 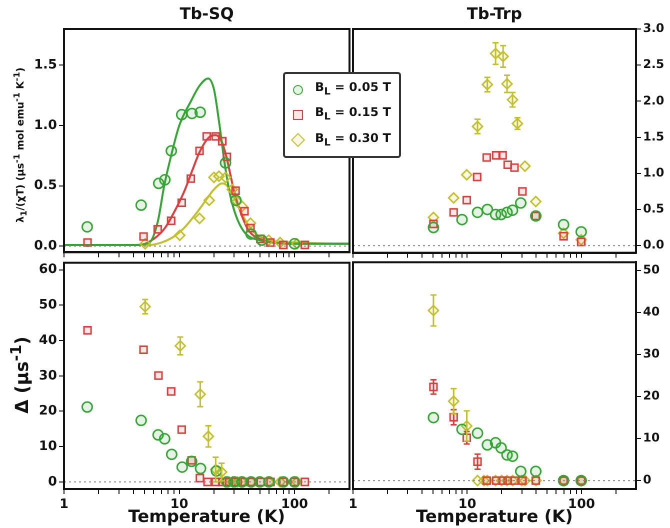 I want to click on legend-label: B$_{L}$ = 0.30 T, so click(x=353, y=140).